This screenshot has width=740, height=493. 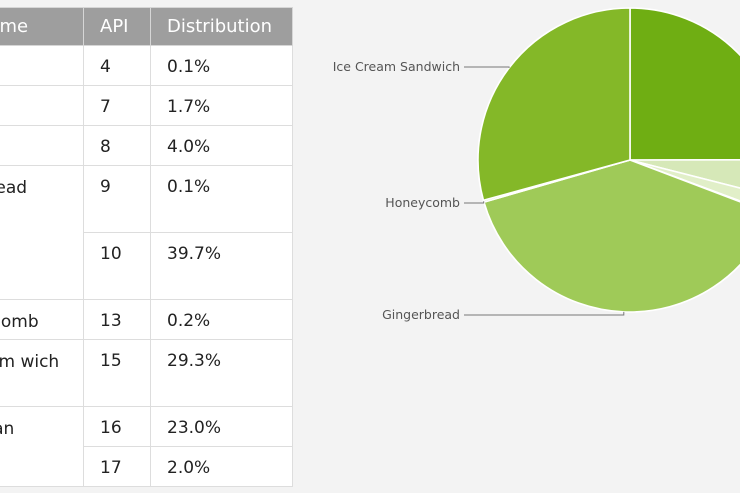 I want to click on table-row: ream wich 15 29.3%, so click(x=146, y=373).